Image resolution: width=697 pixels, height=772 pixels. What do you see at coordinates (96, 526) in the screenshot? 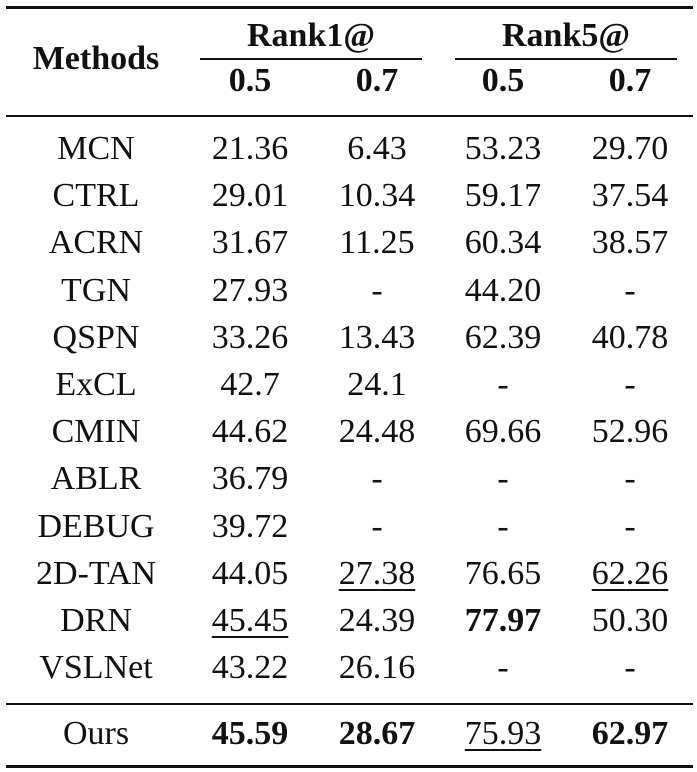
I see `method-cell: DEBUG` at bounding box center [96, 526].